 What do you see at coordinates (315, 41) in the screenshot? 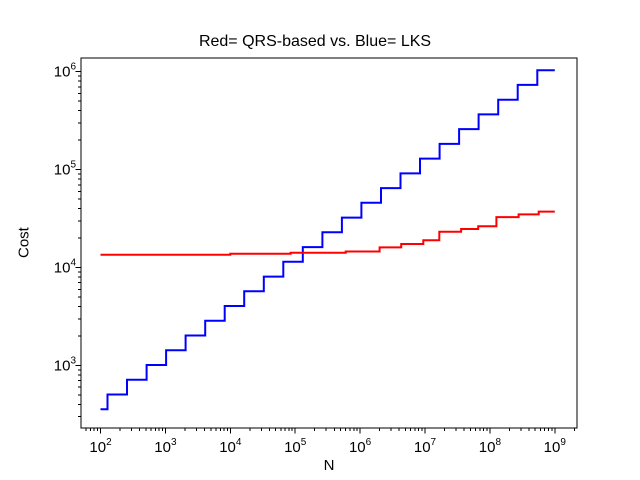
I see `chart-title: Red= QRS-based vs. Blue= LKS` at bounding box center [315, 41].